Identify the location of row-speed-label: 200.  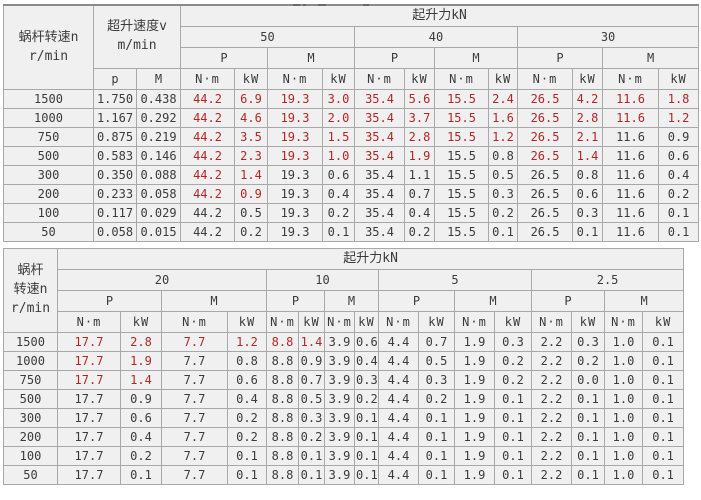
(48, 194).